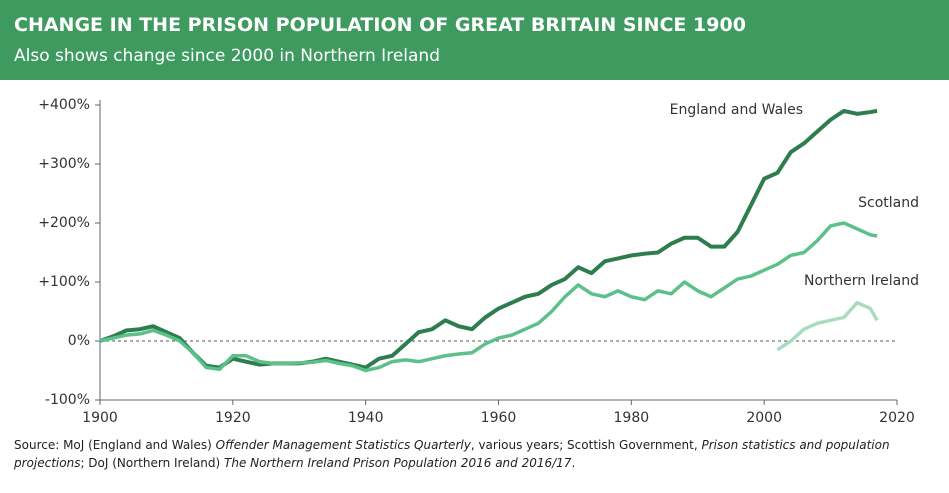  I want to click on y-tick-label: -100%, so click(67, 400).